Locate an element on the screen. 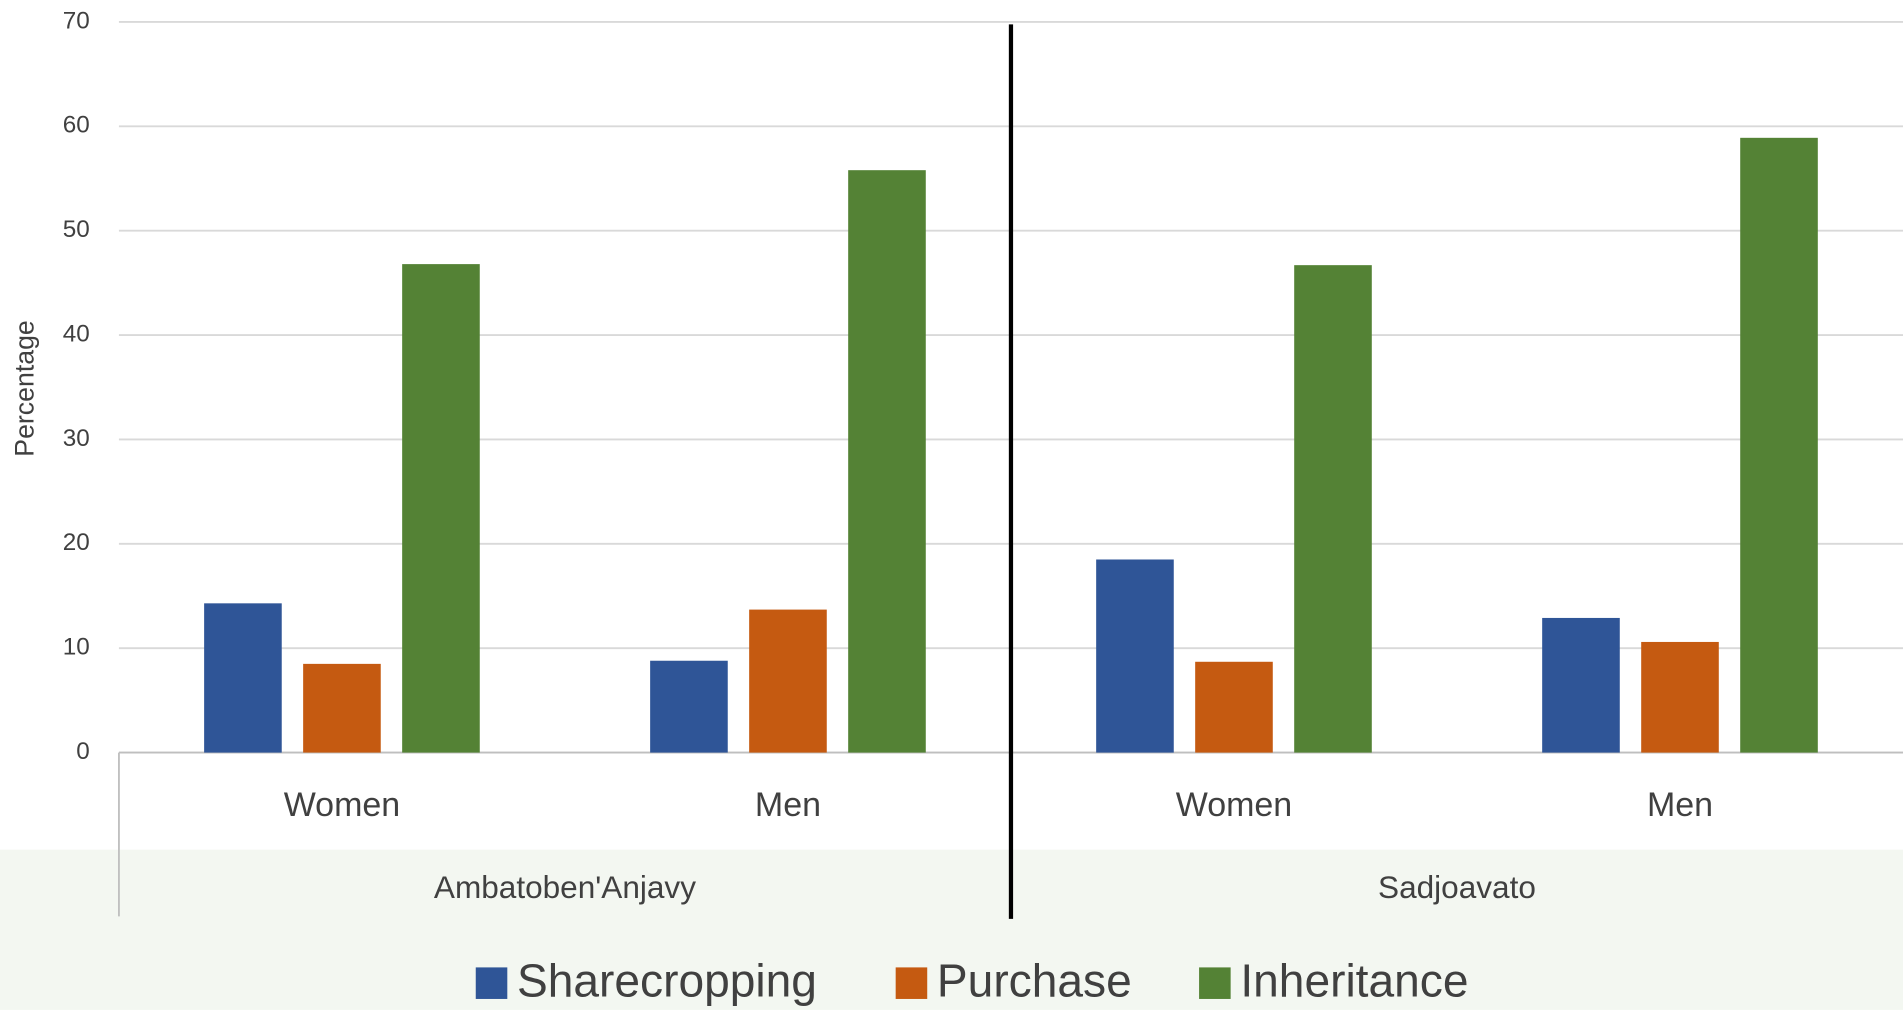 The width and height of the screenshot is (1903, 1010). y-tick-label: 70 is located at coordinates (76, 20).